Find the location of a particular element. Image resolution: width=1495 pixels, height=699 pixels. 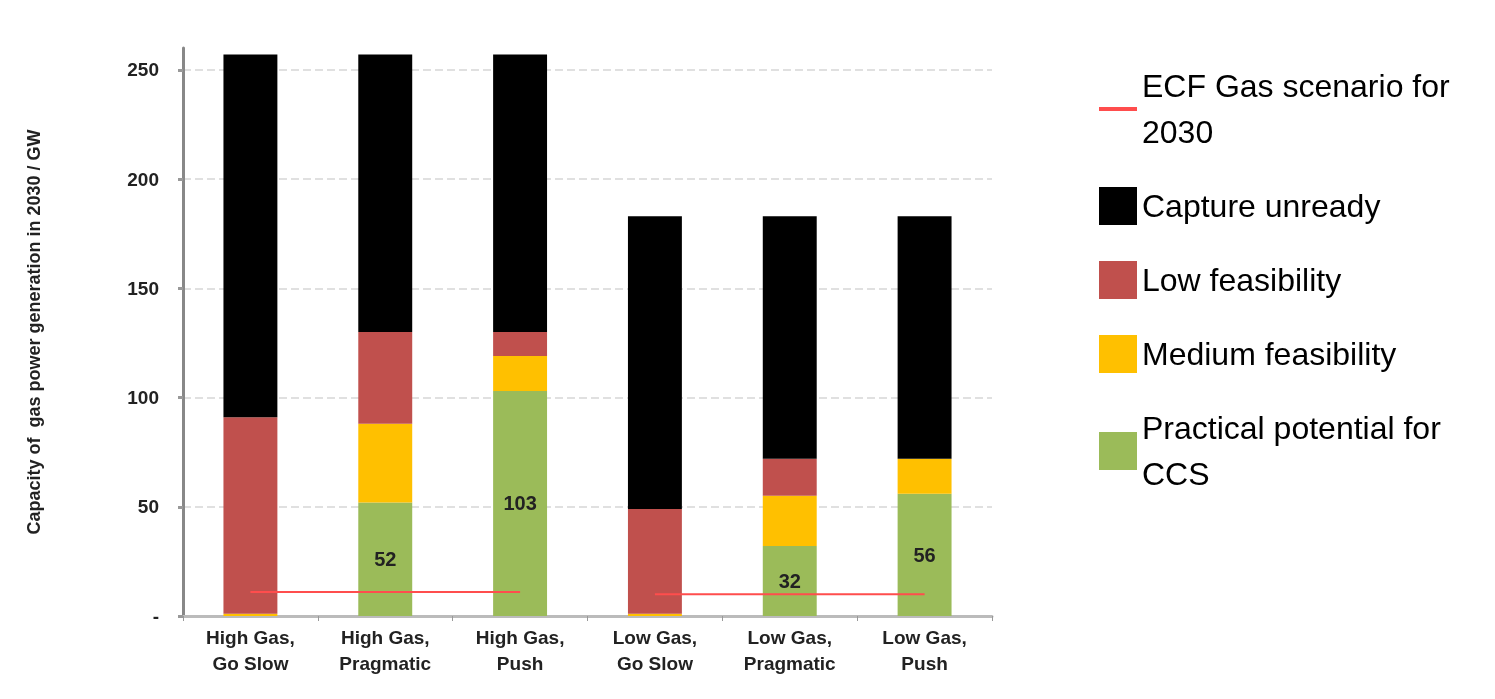

y-tick-label: 250 is located at coordinates (143, 70).